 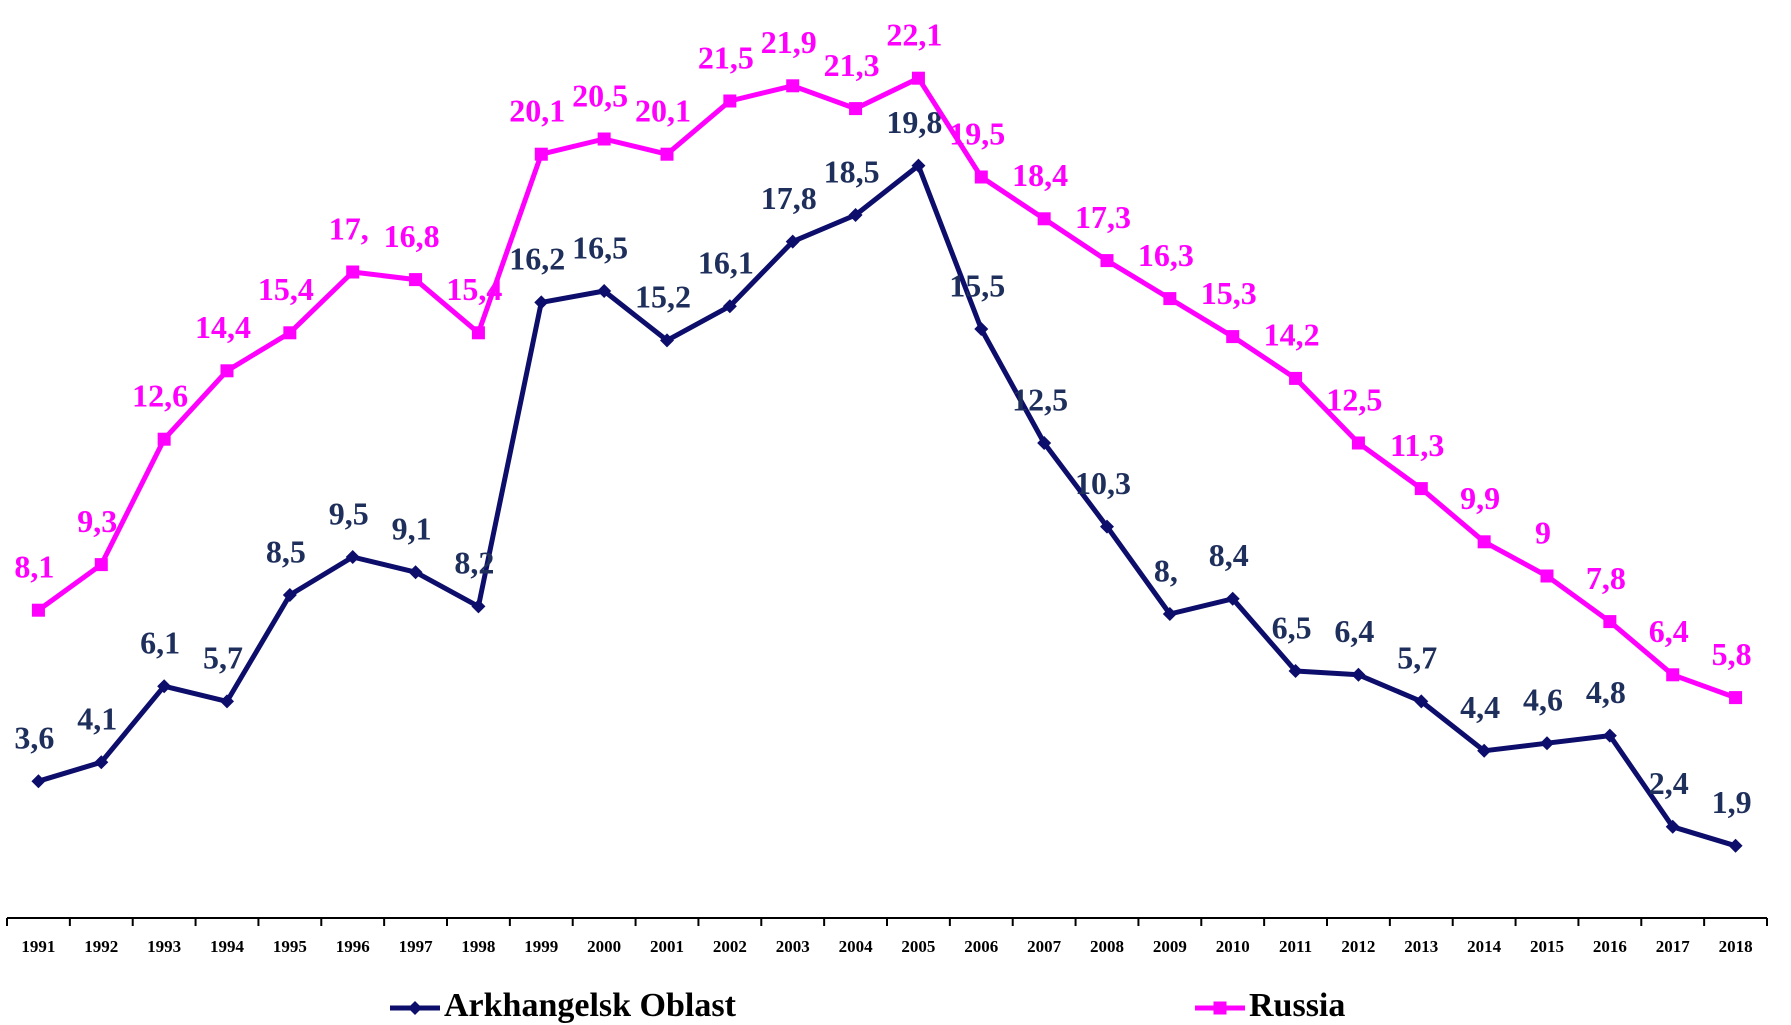 I want to click on x-tick-label: 1995, so click(x=290, y=946).